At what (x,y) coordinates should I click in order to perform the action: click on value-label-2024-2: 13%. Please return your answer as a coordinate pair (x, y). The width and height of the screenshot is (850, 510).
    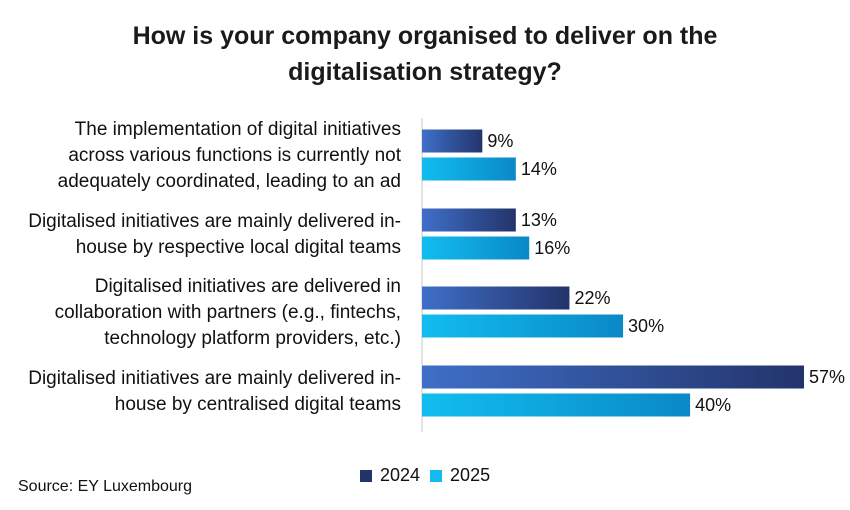
    Looking at the image, I should click on (539, 220).